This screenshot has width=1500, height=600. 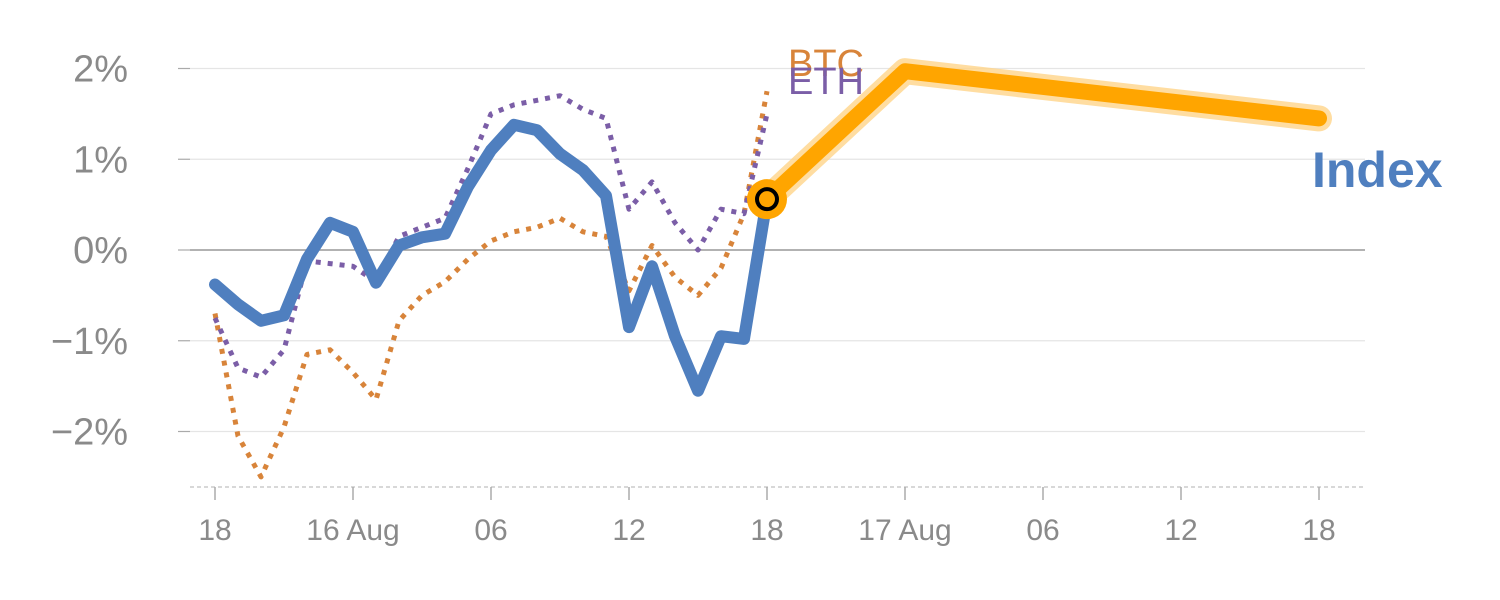 I want to click on index-series-label: Index, so click(x=1377, y=170).